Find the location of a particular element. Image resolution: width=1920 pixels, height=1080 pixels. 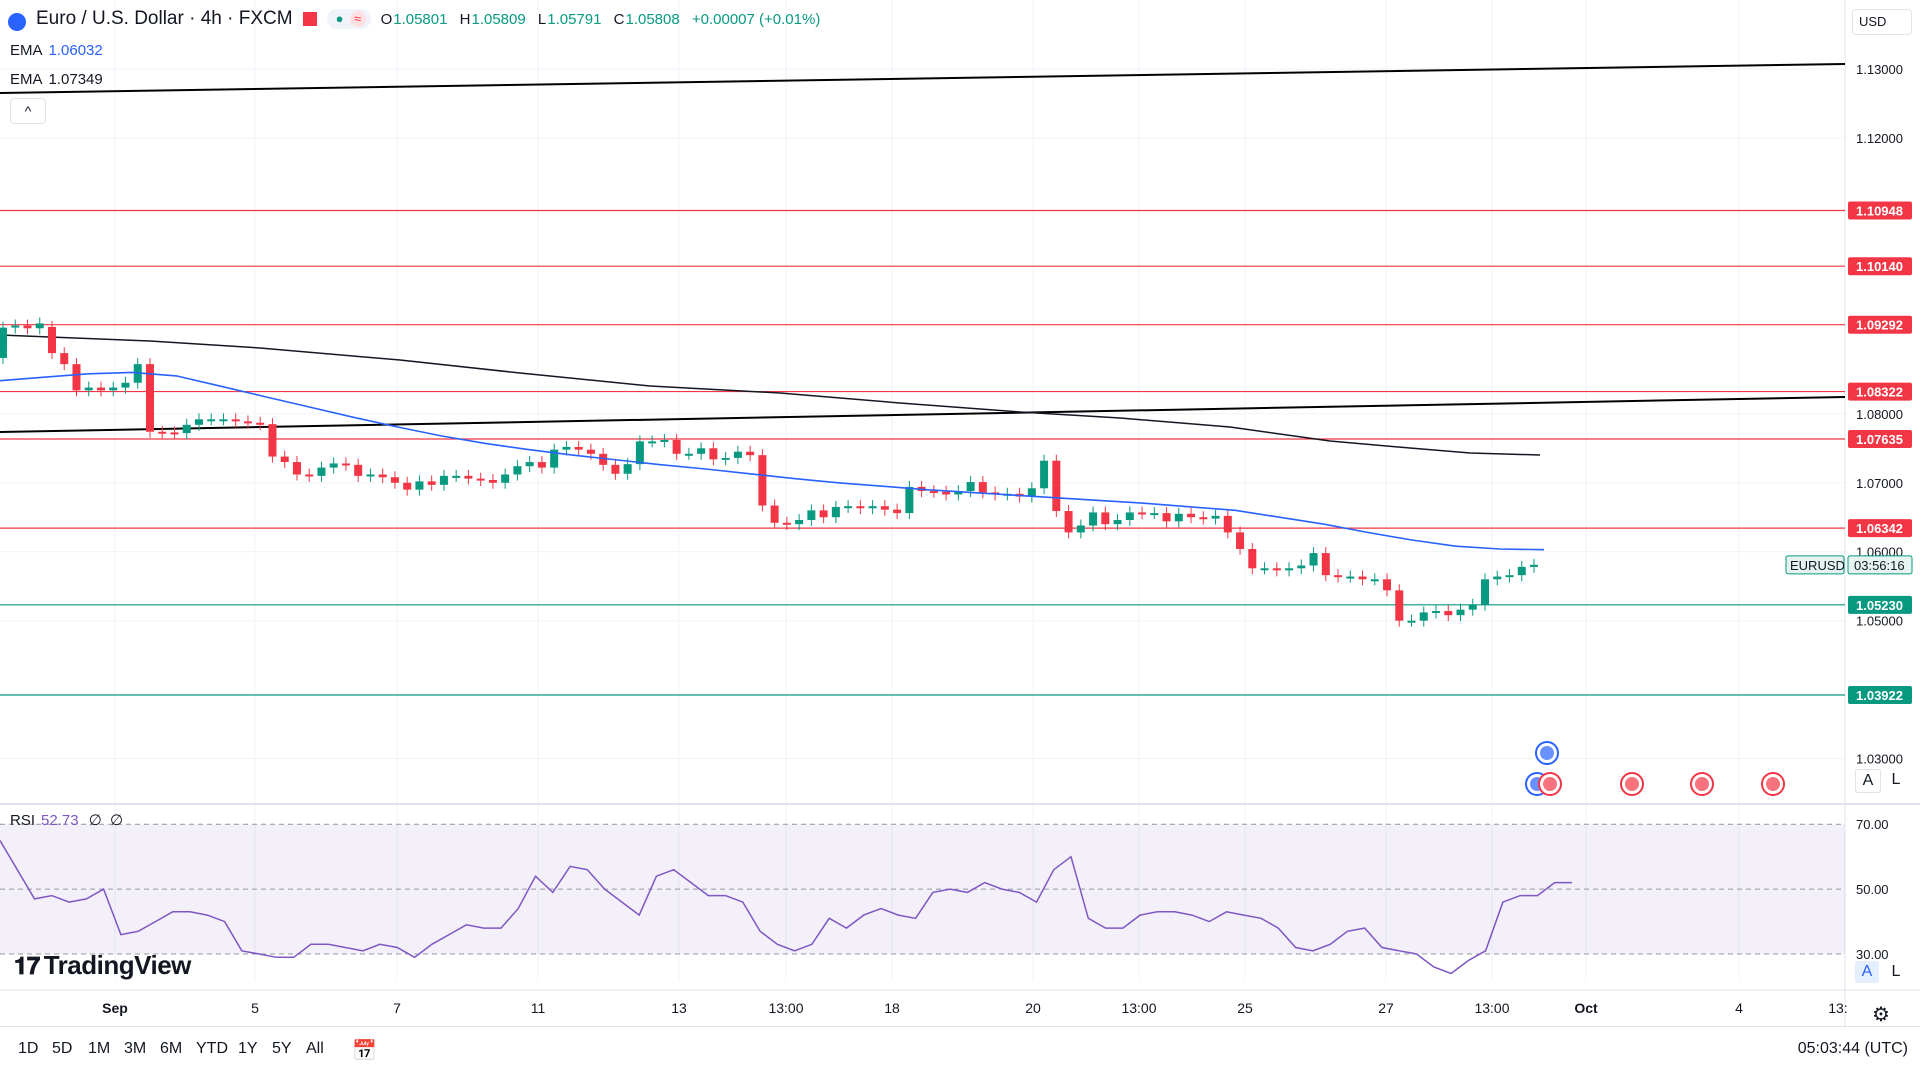

rsi-log-scale-button: L is located at coordinates (1896, 971).